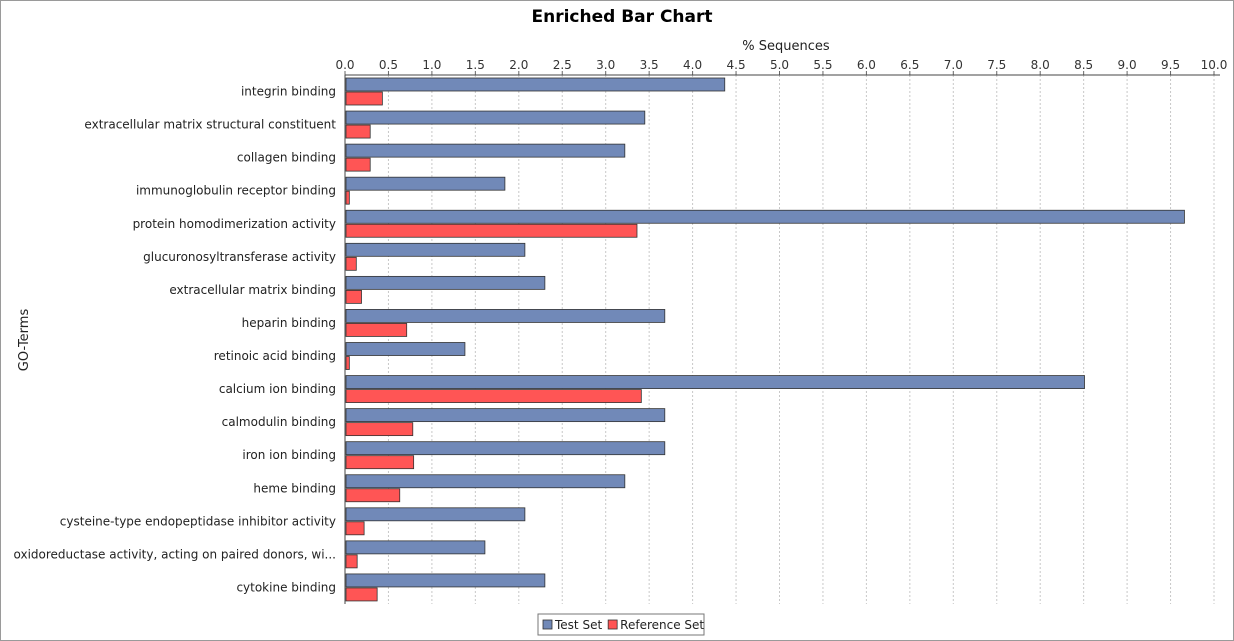  What do you see at coordinates (649, 65) in the screenshot?
I see `x-tick-label: 3.5` at bounding box center [649, 65].